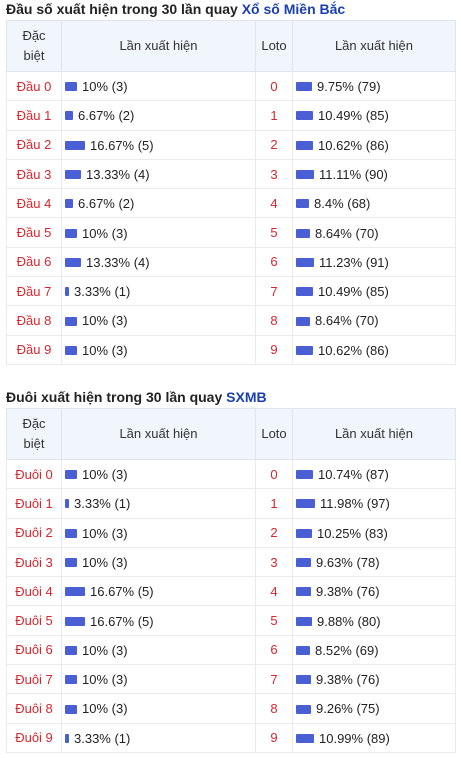 This screenshot has height=758, width=461. I want to click on loto-frequency-text: 10.49% (85), so click(353, 116).